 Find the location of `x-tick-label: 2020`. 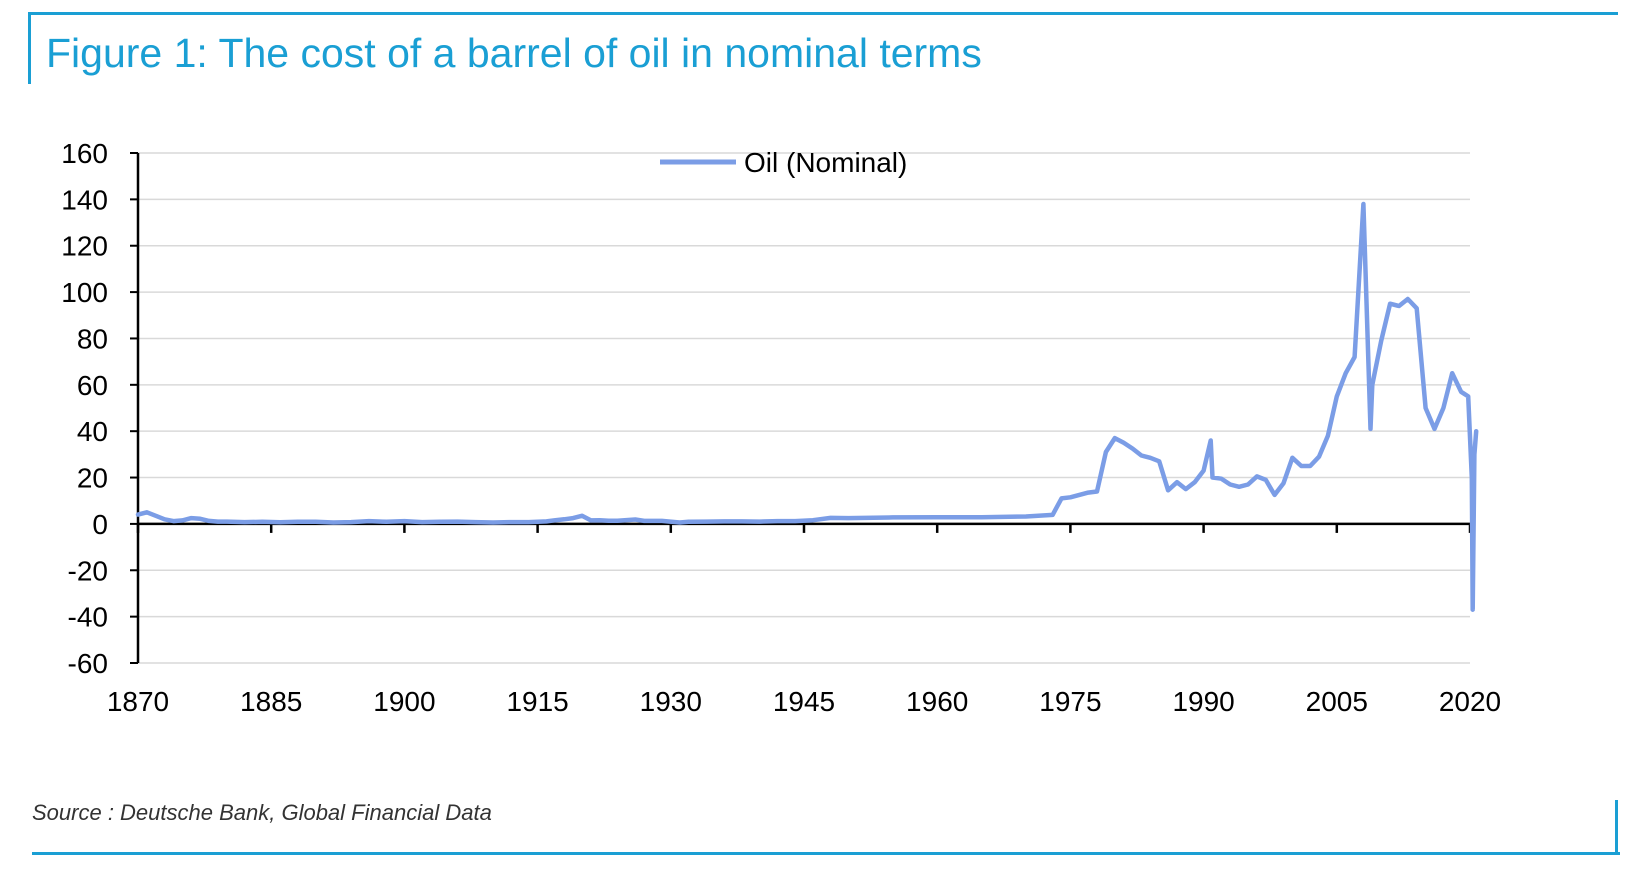

x-tick-label: 2020 is located at coordinates (1470, 701).